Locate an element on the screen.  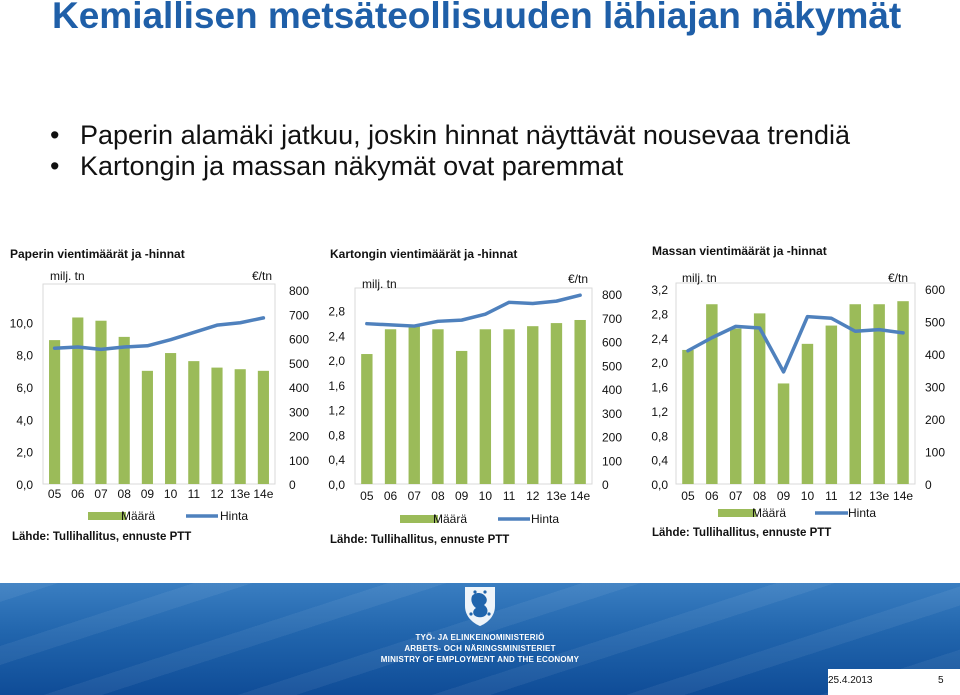
chart-title: Paperin vientimäärät ja -hinnat is located at coordinates (97, 254).